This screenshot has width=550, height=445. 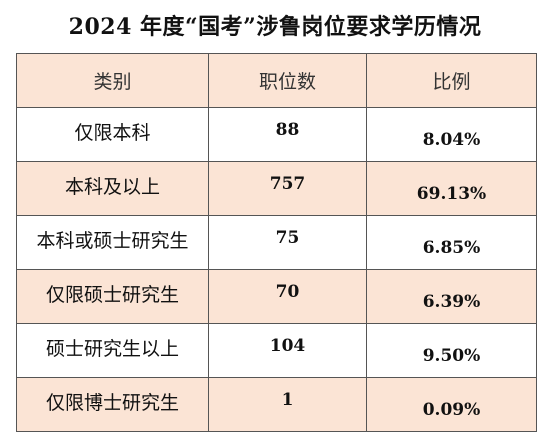 I want to click on row-count: 70, so click(x=287, y=296).